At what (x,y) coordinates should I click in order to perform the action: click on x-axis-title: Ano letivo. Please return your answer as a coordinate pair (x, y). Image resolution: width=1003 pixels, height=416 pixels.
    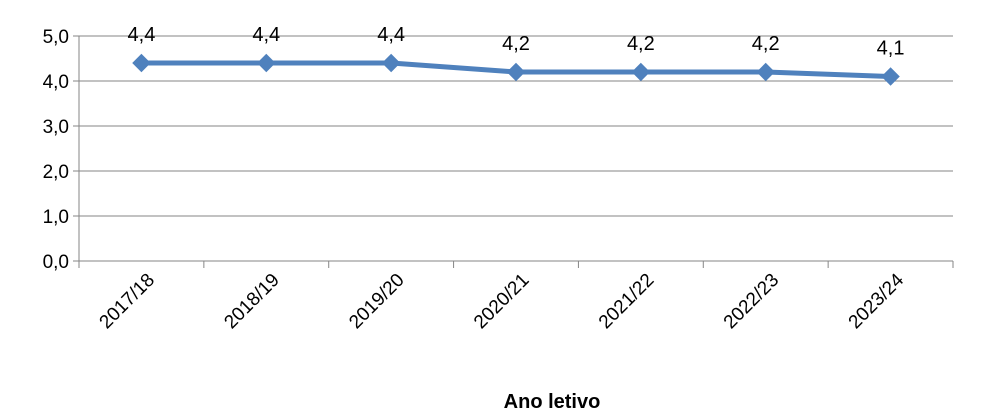
    Looking at the image, I should click on (552, 402).